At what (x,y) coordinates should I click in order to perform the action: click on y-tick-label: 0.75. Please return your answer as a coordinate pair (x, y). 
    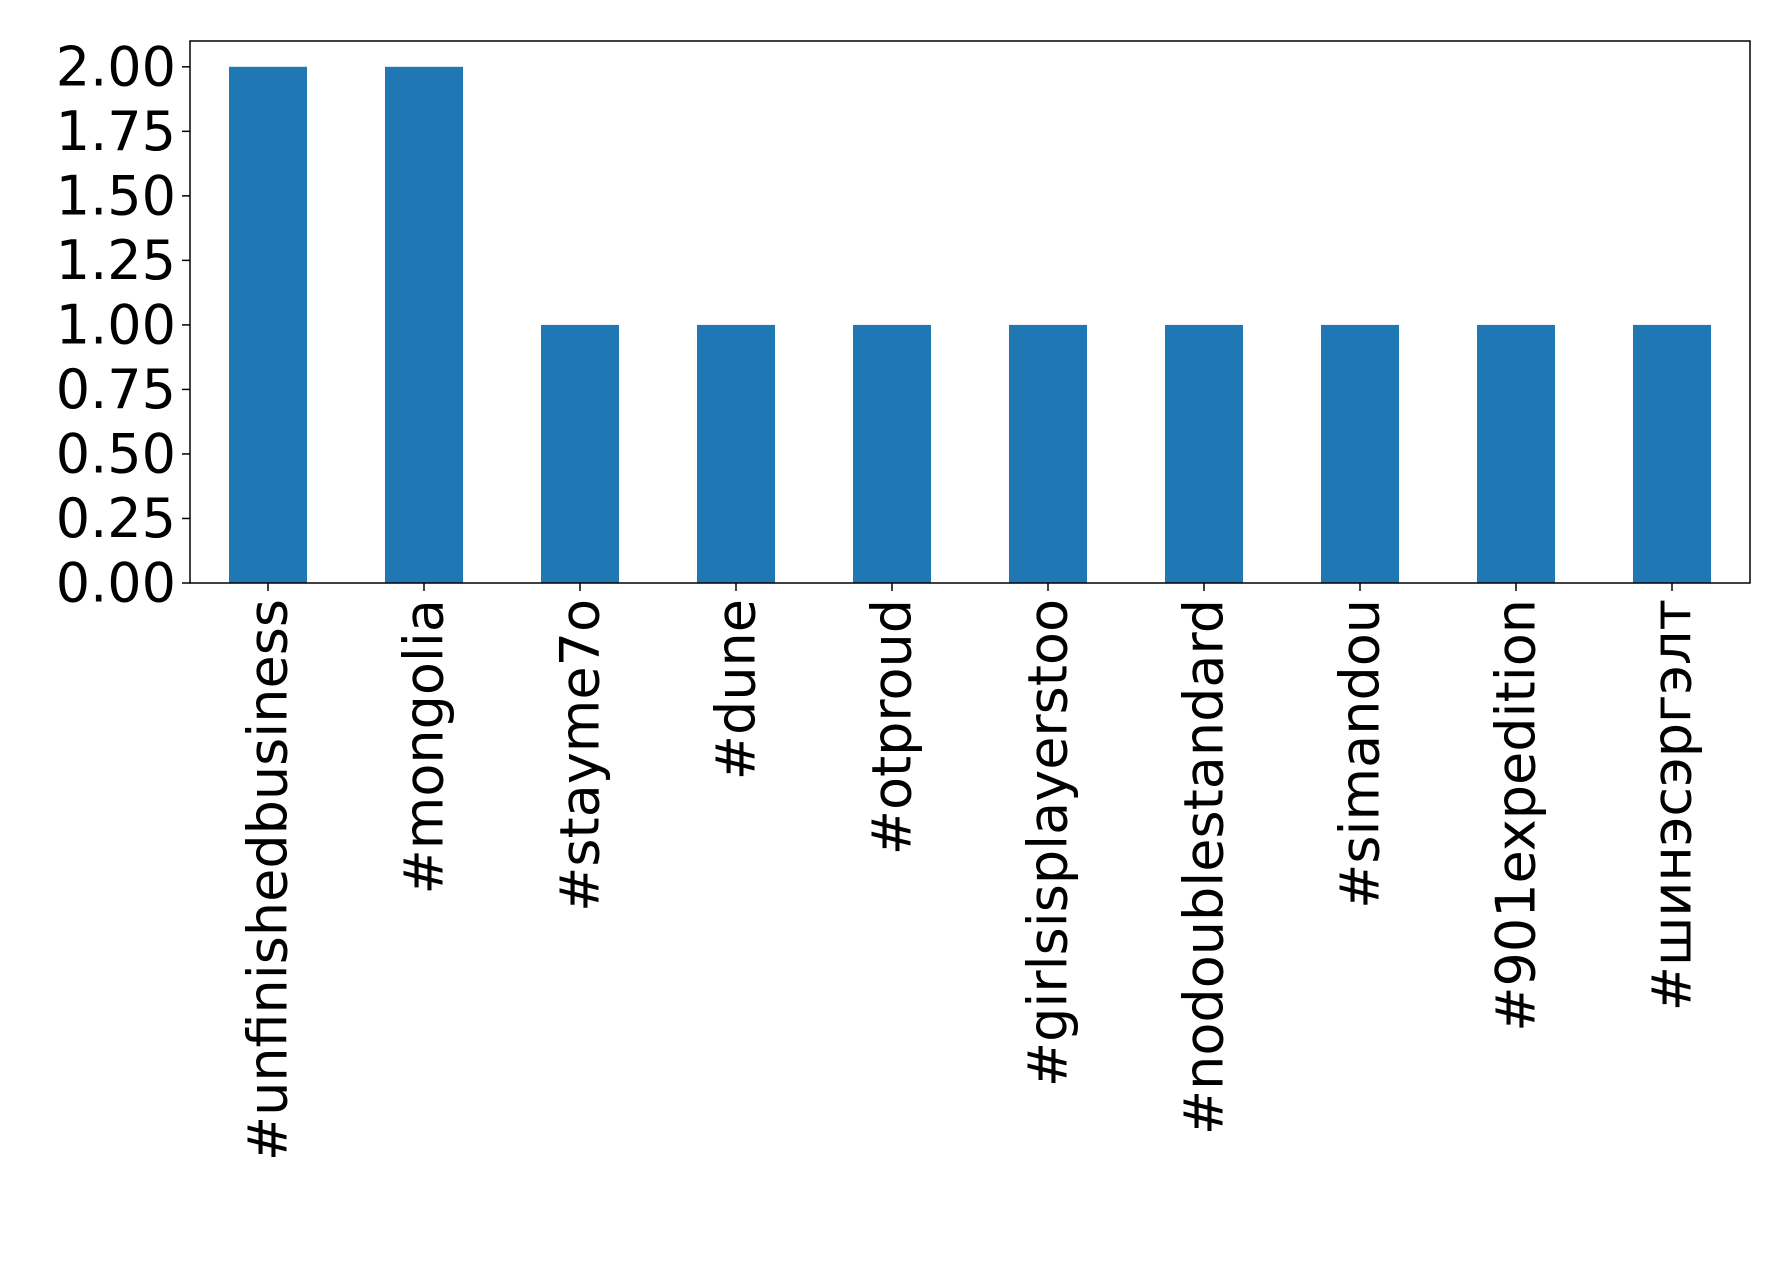
    Looking at the image, I should click on (116, 389).